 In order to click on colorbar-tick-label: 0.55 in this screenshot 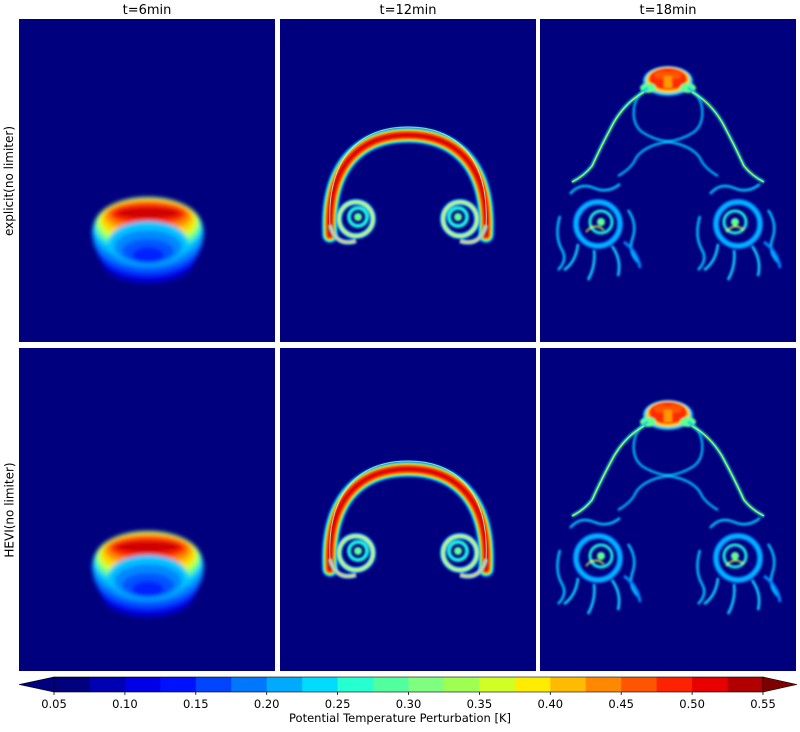, I will do `click(763, 704)`.